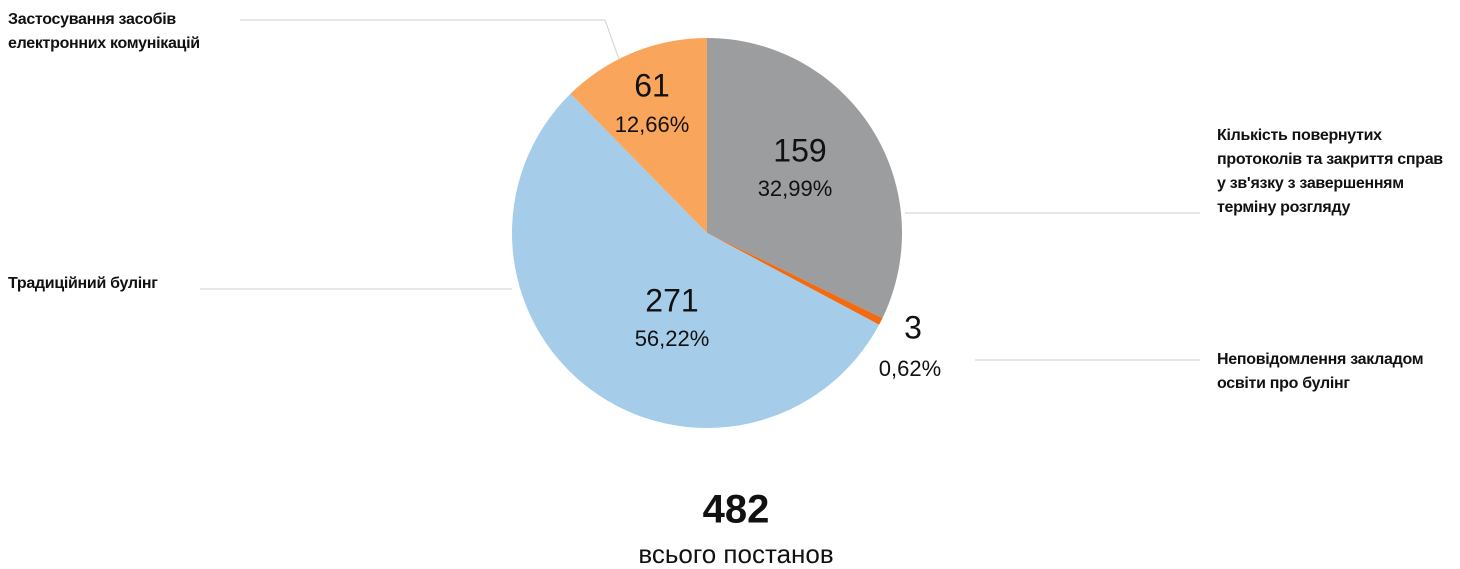  I want to click on leader-line, so click(430, 41).